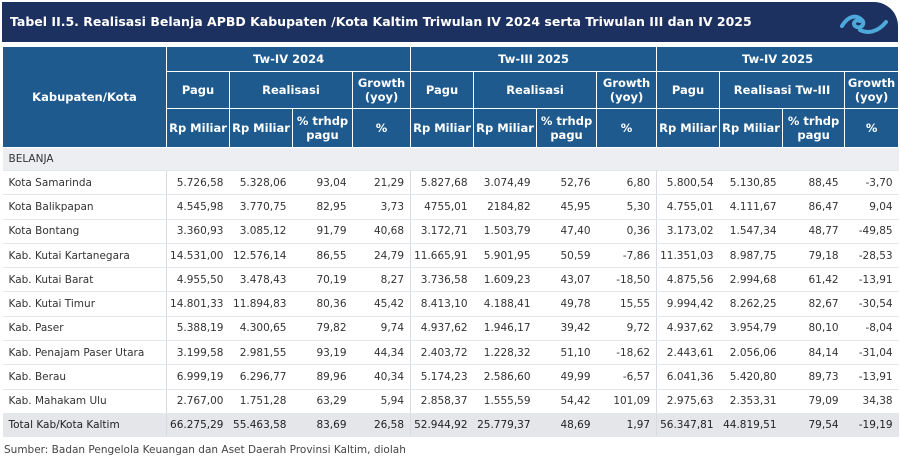  What do you see at coordinates (688, 231) in the screenshot?
I see `value-cell: 3.173,02` at bounding box center [688, 231].